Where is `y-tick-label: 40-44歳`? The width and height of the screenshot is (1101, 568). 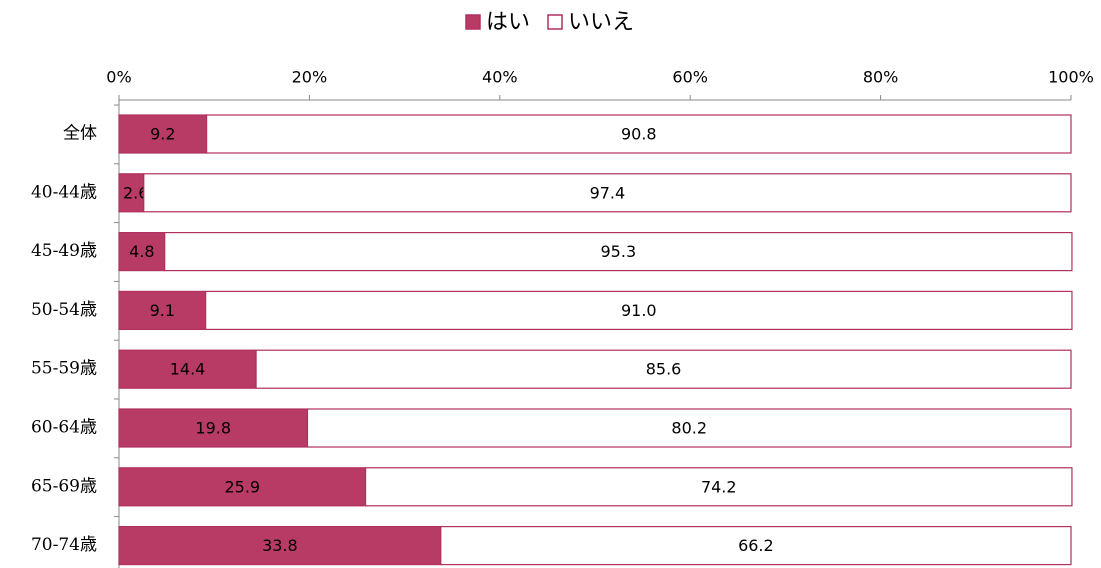 y-tick-label: 40-44歳 is located at coordinates (64, 192).